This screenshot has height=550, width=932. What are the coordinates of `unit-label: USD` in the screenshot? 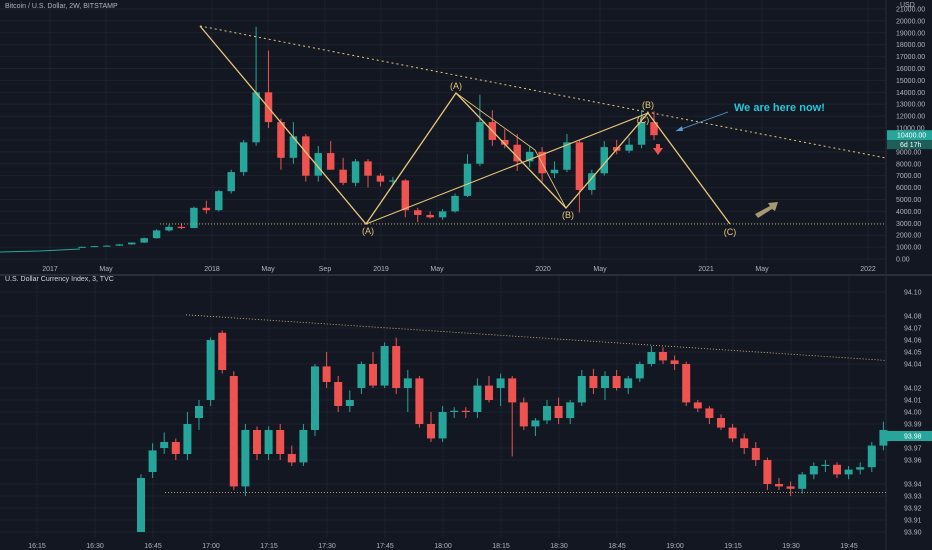 It's located at (907, 5).